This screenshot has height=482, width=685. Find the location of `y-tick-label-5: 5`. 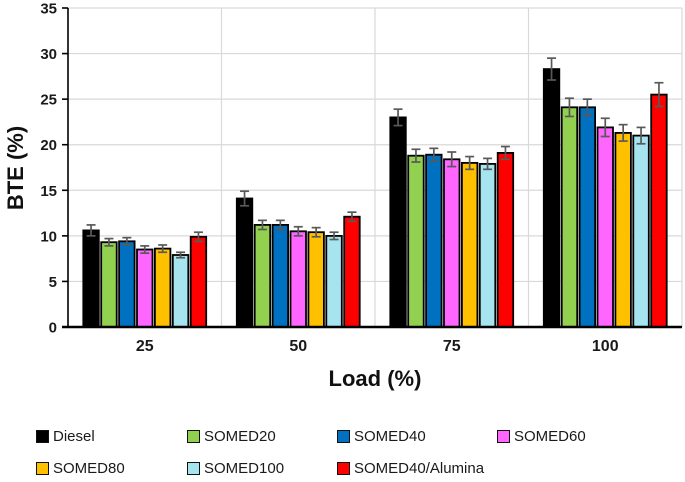

y-tick-label-5: 5 is located at coordinates (53, 282).